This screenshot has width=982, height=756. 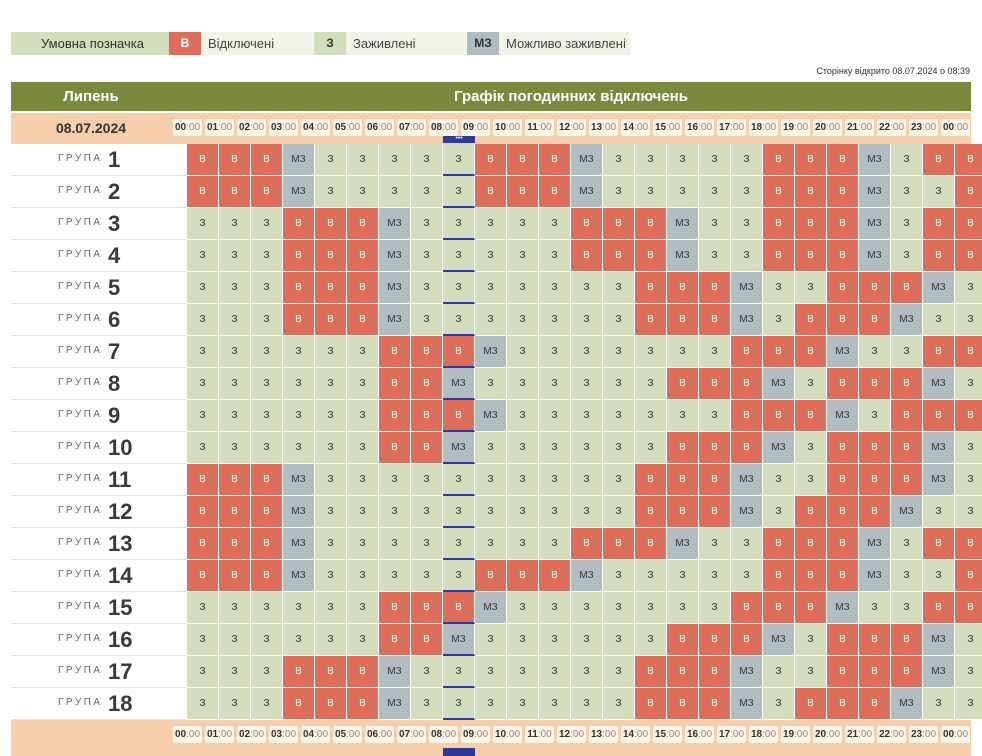 What do you see at coordinates (603, 734) in the screenshot?
I see `time-tick: 13:00` at bounding box center [603, 734].